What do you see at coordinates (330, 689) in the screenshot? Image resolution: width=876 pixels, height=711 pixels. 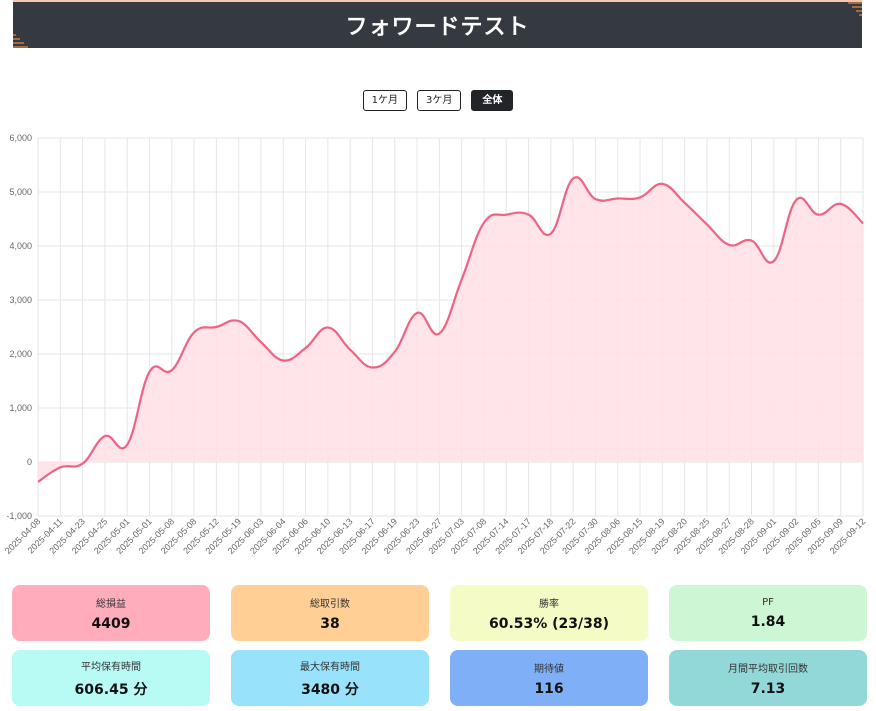 I see `stat-value: 3480 分` at bounding box center [330, 689].